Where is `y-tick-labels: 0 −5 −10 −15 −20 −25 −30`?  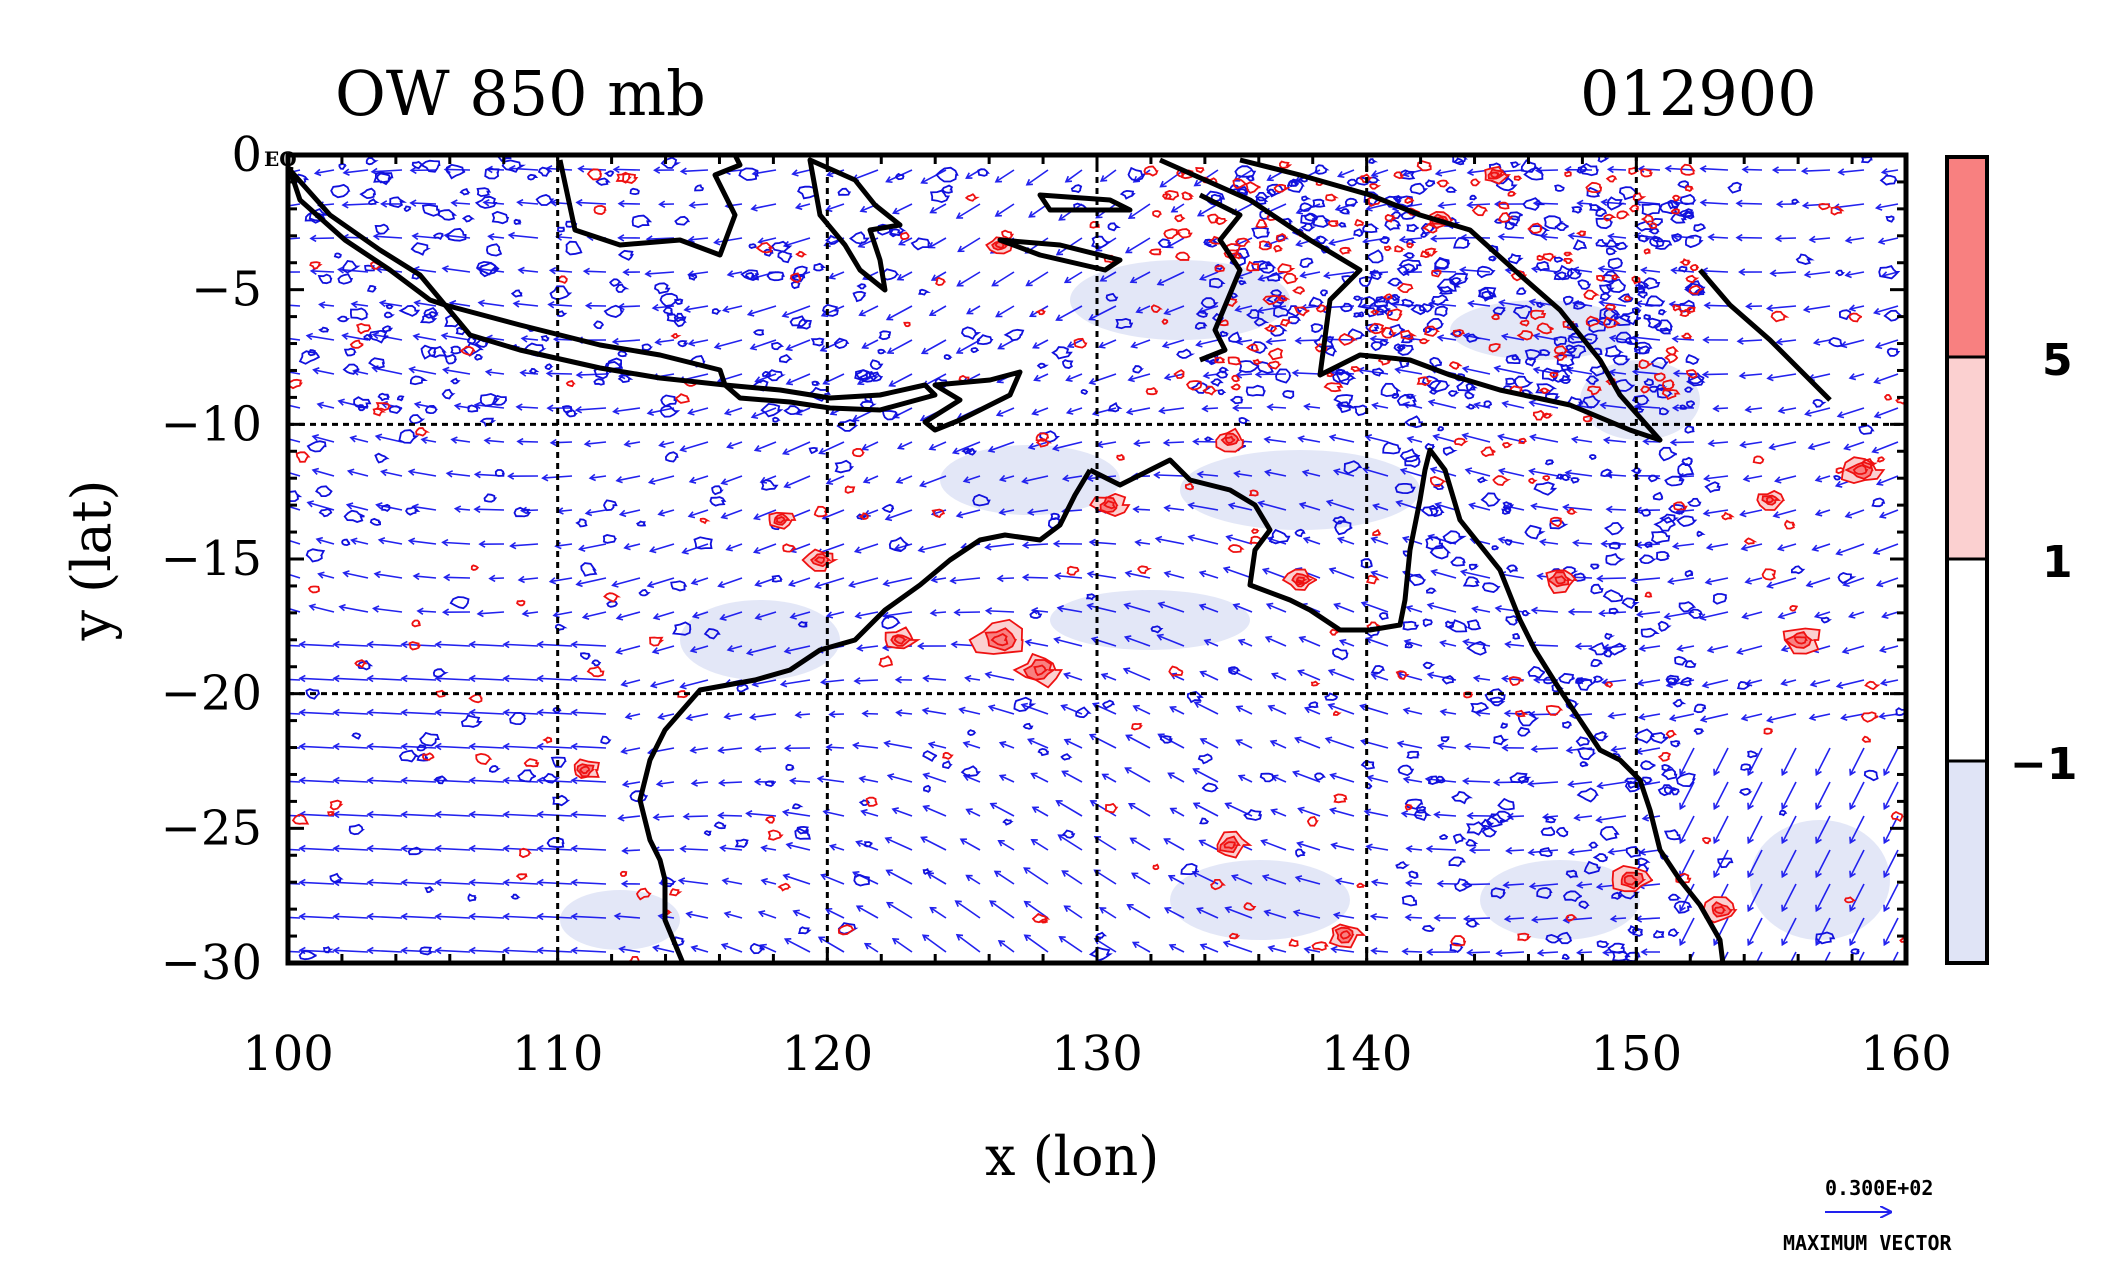
y-tick-labels: 0 −5 −10 −15 −20 −25 −30 is located at coordinates (211, 559).